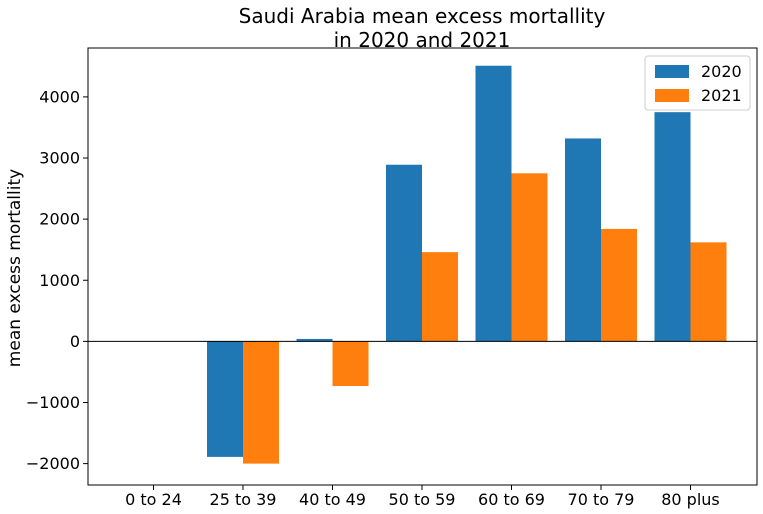 The width and height of the screenshot is (763, 514). I want to click on x-tick-label: 25 to 39, so click(243, 499).